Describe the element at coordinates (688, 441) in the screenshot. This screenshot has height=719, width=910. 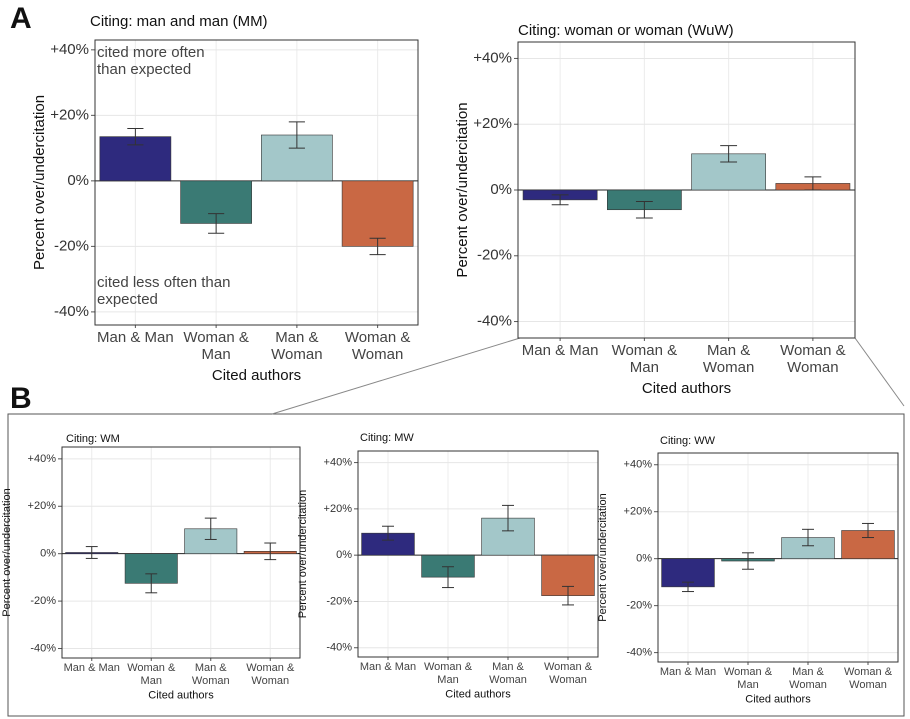
I see `chart-title: Citing: WW` at that location.